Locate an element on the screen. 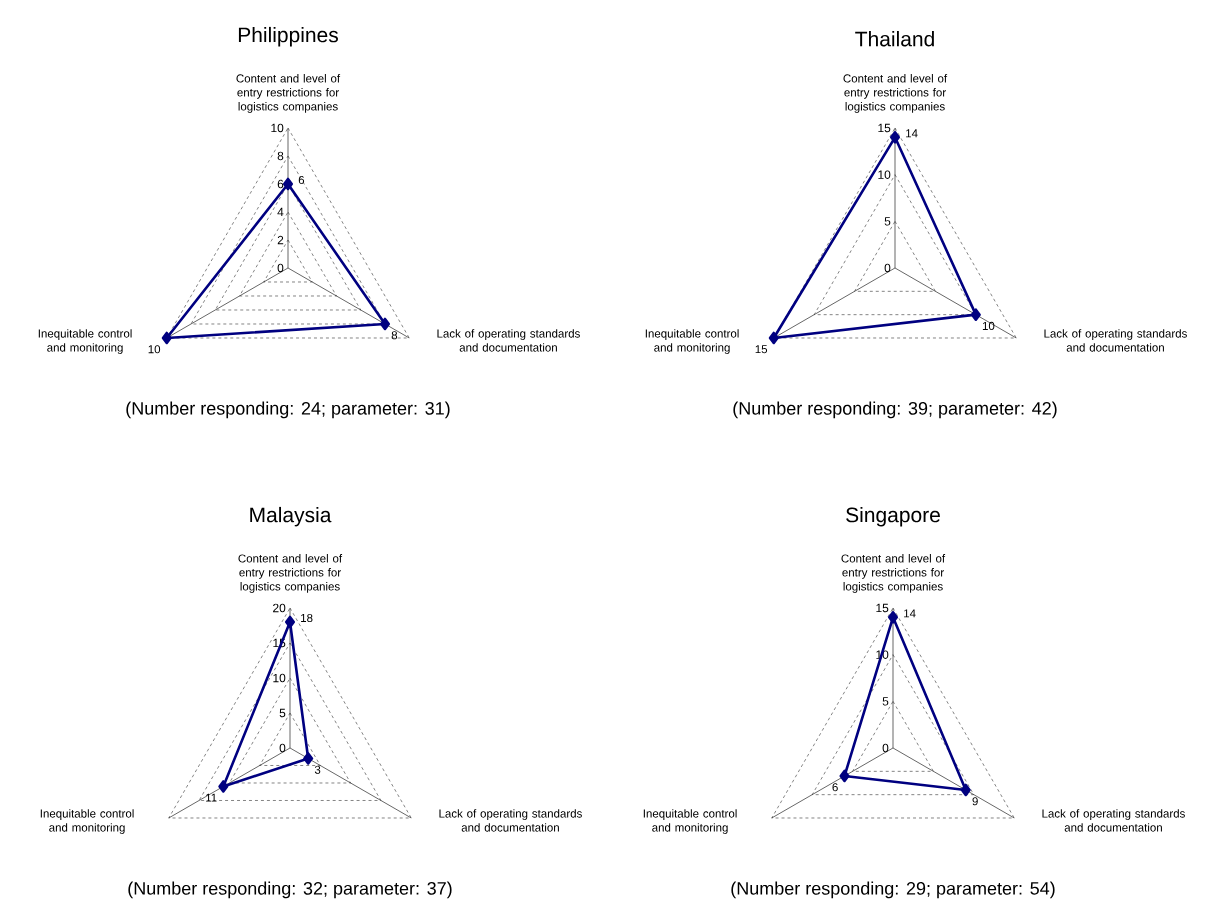 The image size is (1213, 911). text: (Number responding: 32; parameter: 37) is located at coordinates (290, 890).